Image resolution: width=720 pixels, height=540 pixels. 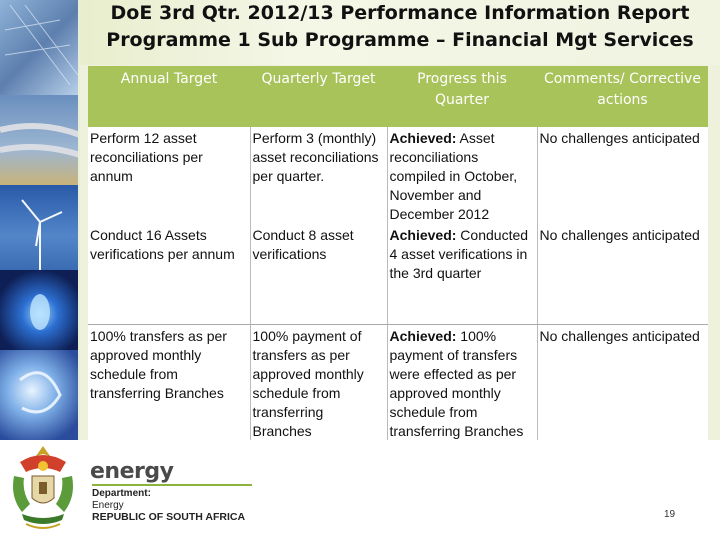 I want to click on header-quarterly-target: Quarterly Target, so click(x=318, y=96).